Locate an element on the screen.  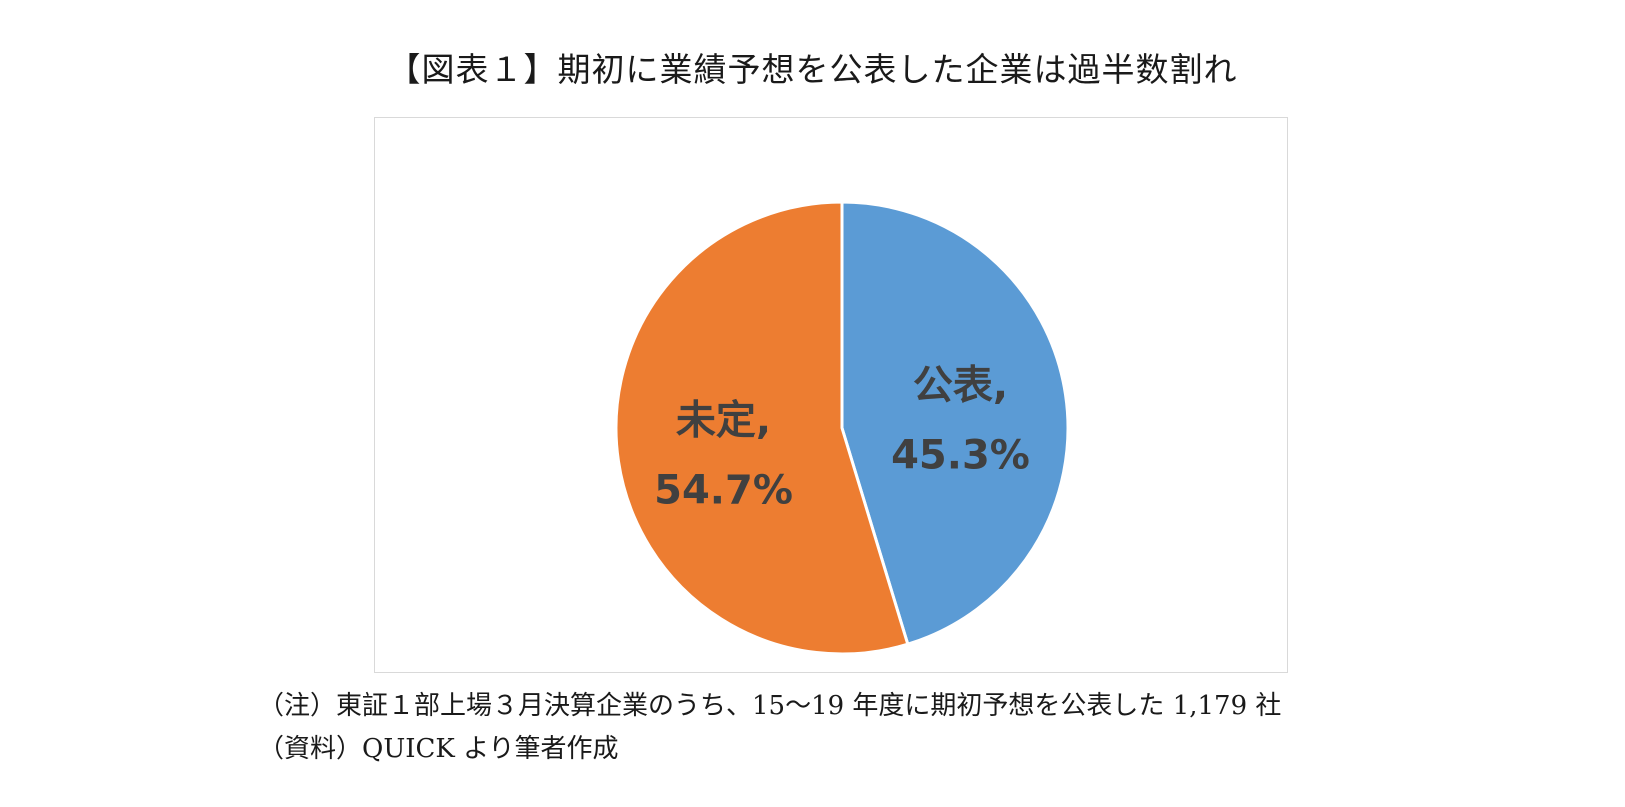
slice-name-label: 公表, is located at coordinates (960, 385).